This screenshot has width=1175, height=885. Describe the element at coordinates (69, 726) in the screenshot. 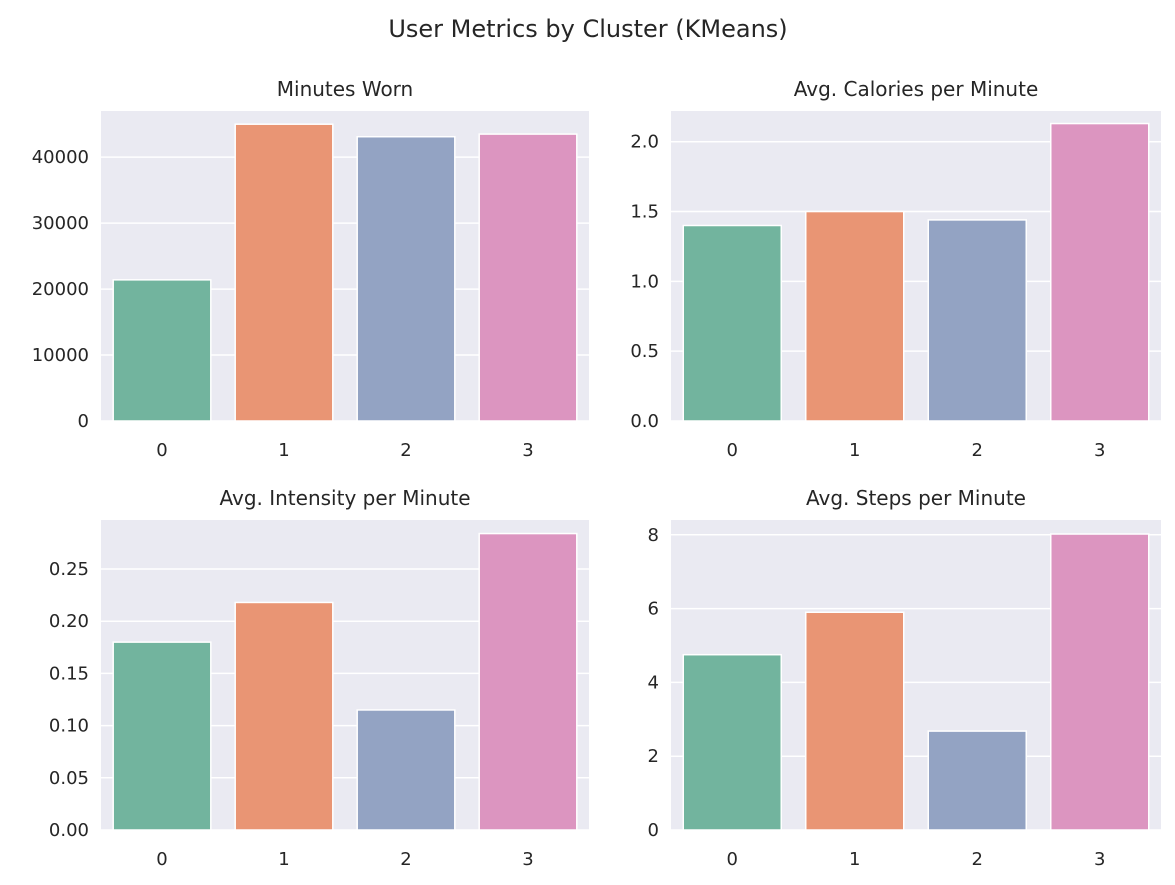

I see `y-tick-label: 0.10` at that location.